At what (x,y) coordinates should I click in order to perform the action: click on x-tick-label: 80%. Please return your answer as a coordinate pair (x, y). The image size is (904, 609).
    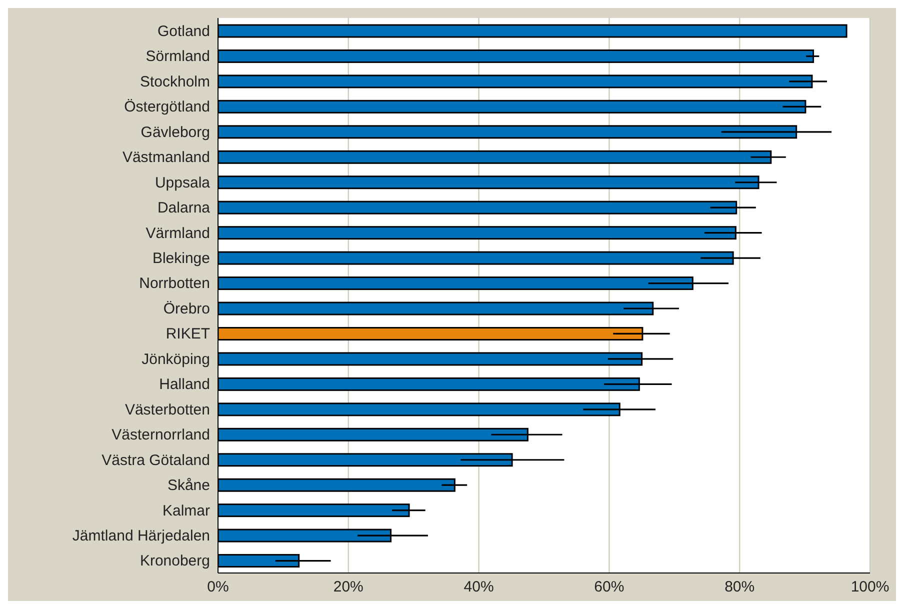
    Looking at the image, I should click on (739, 587).